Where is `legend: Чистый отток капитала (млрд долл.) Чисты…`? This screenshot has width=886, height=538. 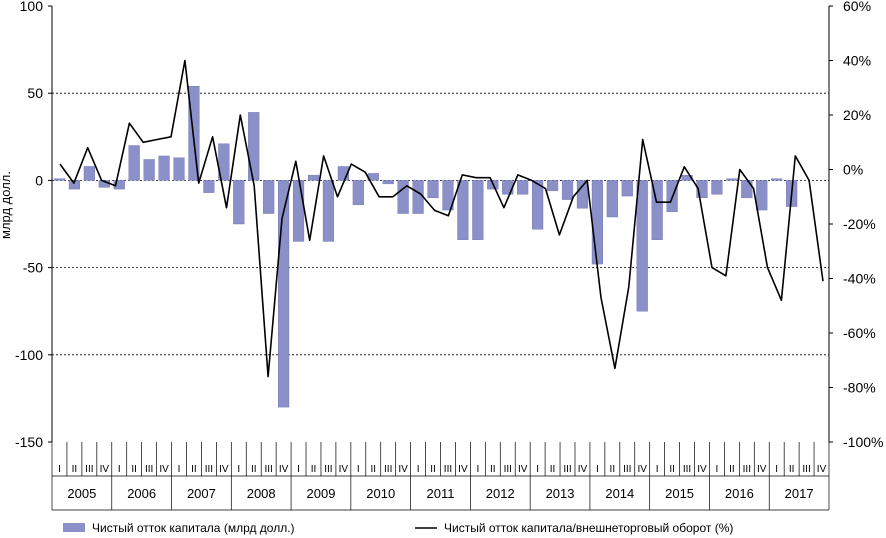
legend: Чистый отток капитала (млрд долл.) Чисты… is located at coordinates (398, 528).